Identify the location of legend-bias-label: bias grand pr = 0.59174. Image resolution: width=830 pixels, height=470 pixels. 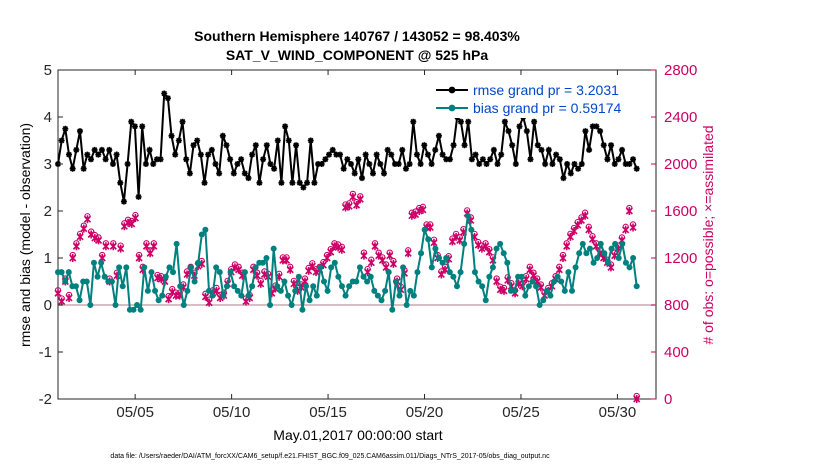
(547, 108).